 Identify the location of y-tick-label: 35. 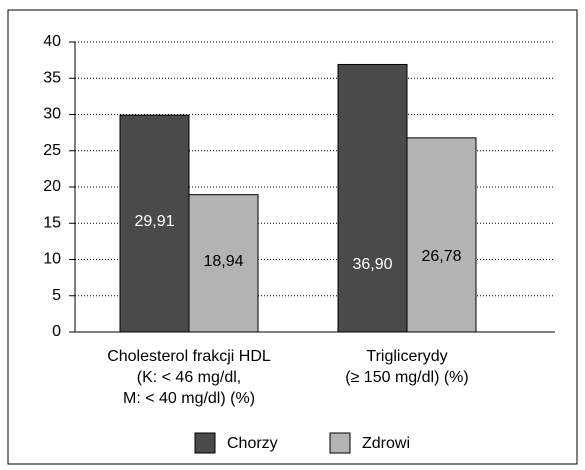
(52, 77).